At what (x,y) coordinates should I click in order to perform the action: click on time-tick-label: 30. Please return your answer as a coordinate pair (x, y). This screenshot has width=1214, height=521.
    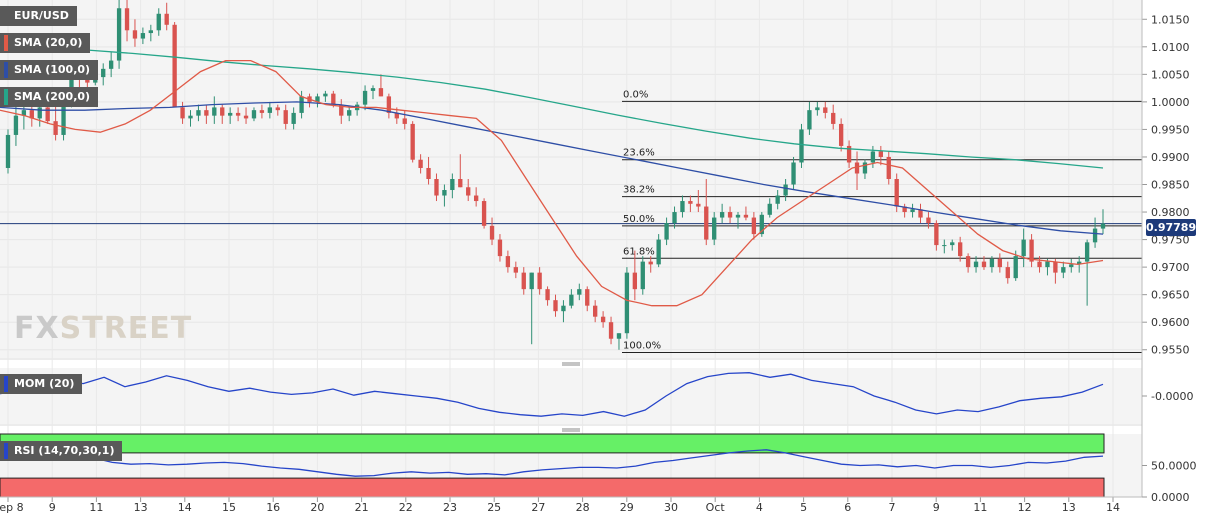
    Looking at the image, I should click on (671, 507).